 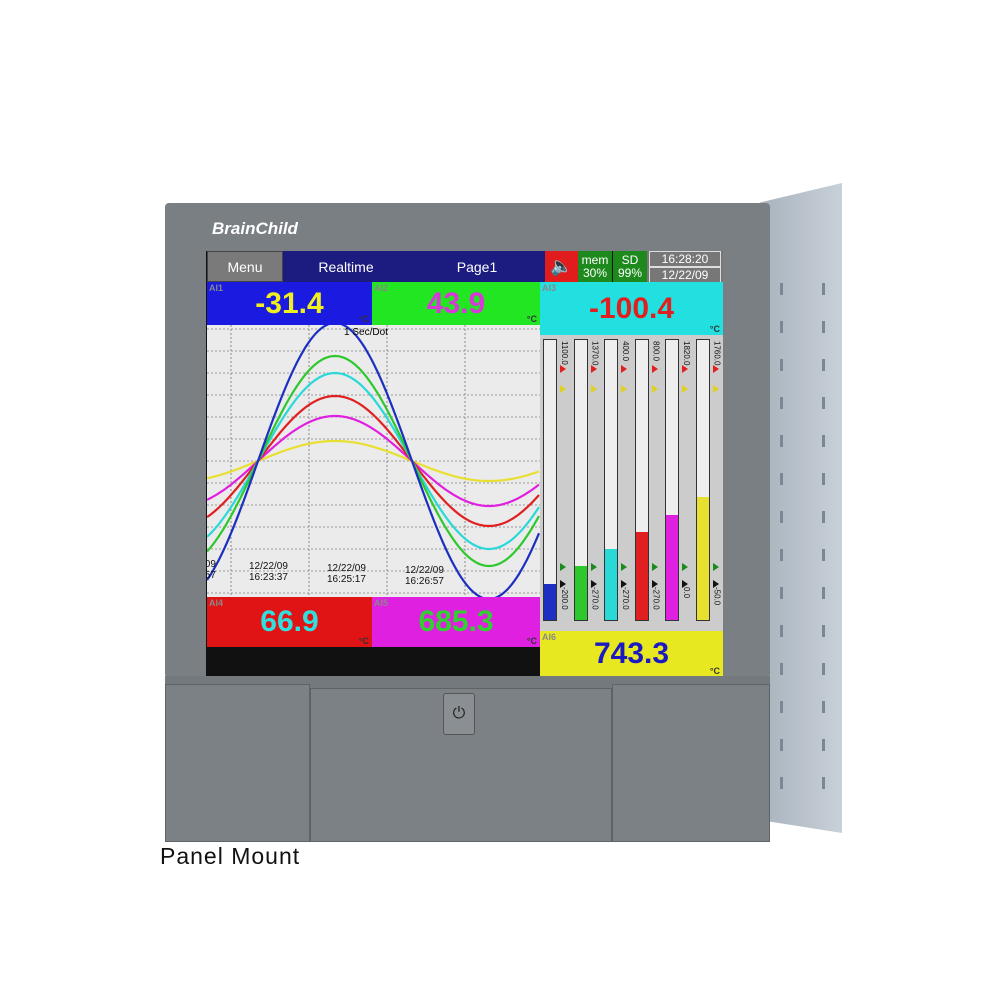 I want to click on scale-max: 800.0, so click(x=656, y=351).